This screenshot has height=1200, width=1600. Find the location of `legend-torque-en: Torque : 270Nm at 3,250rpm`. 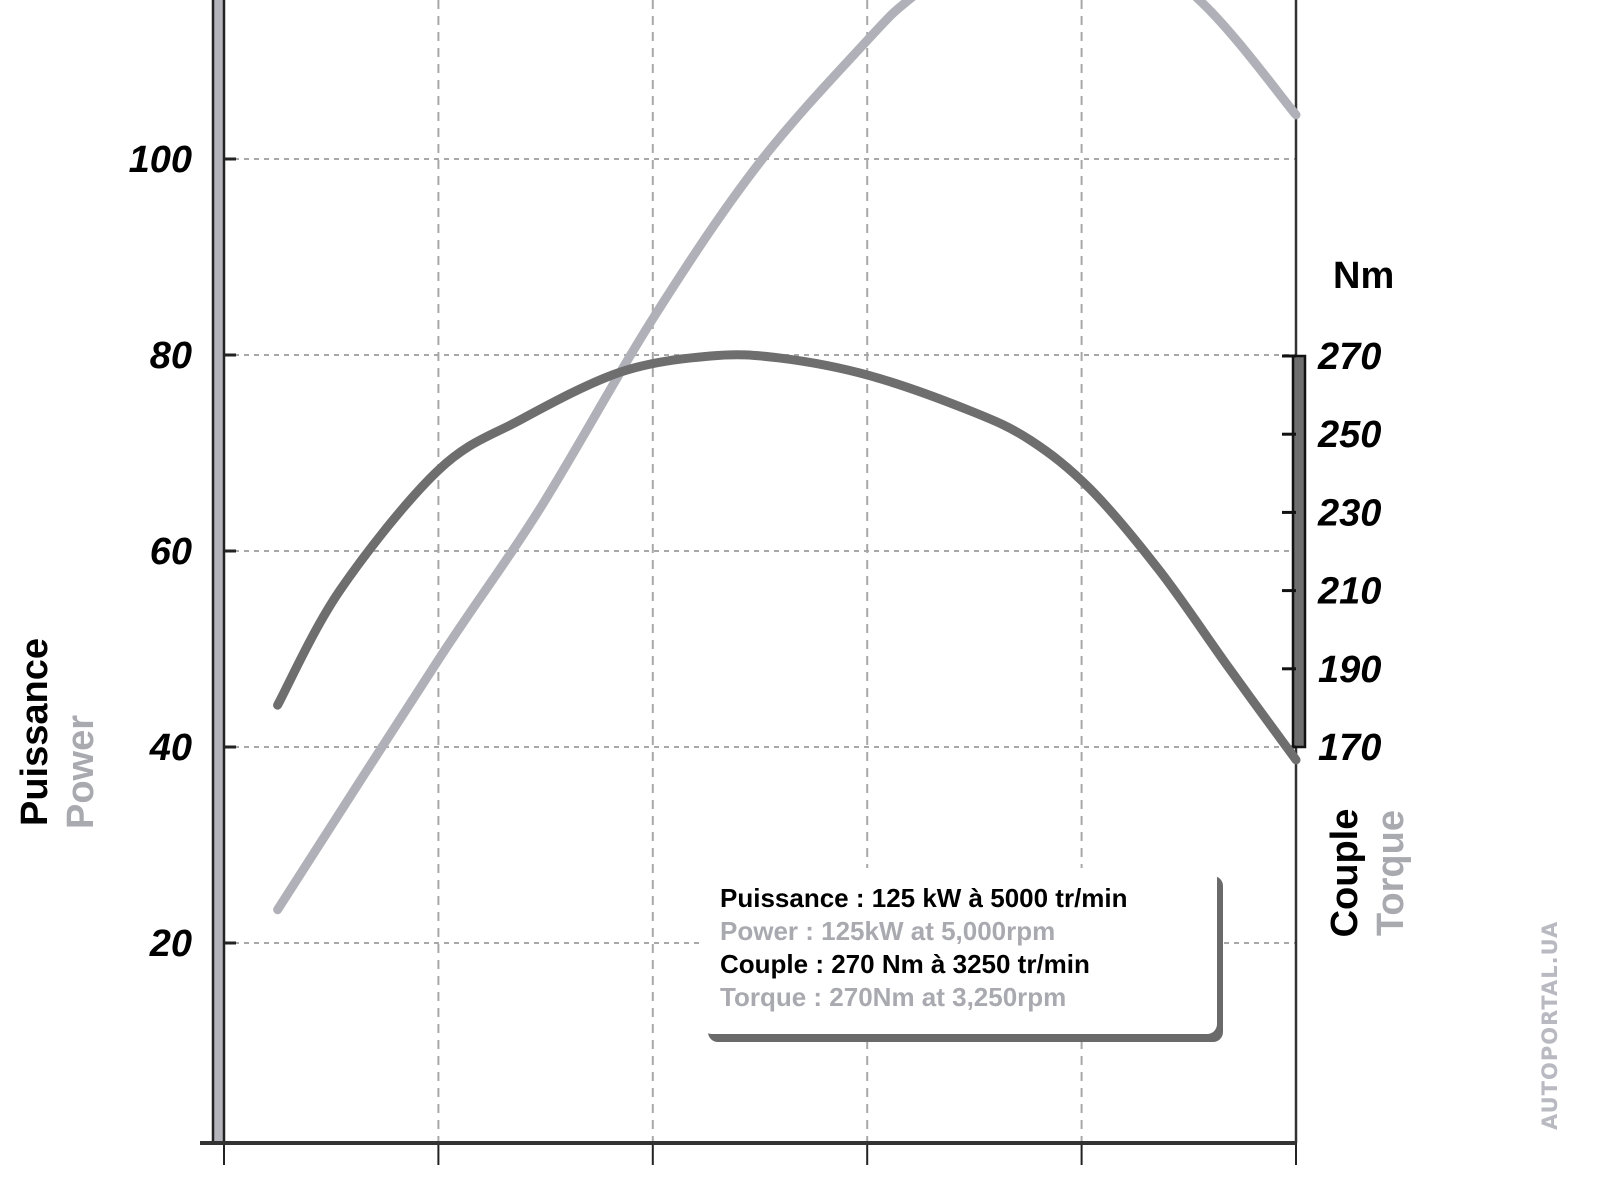

legend-torque-en: Torque : 270Nm at 3,250rpm is located at coordinates (893, 997).